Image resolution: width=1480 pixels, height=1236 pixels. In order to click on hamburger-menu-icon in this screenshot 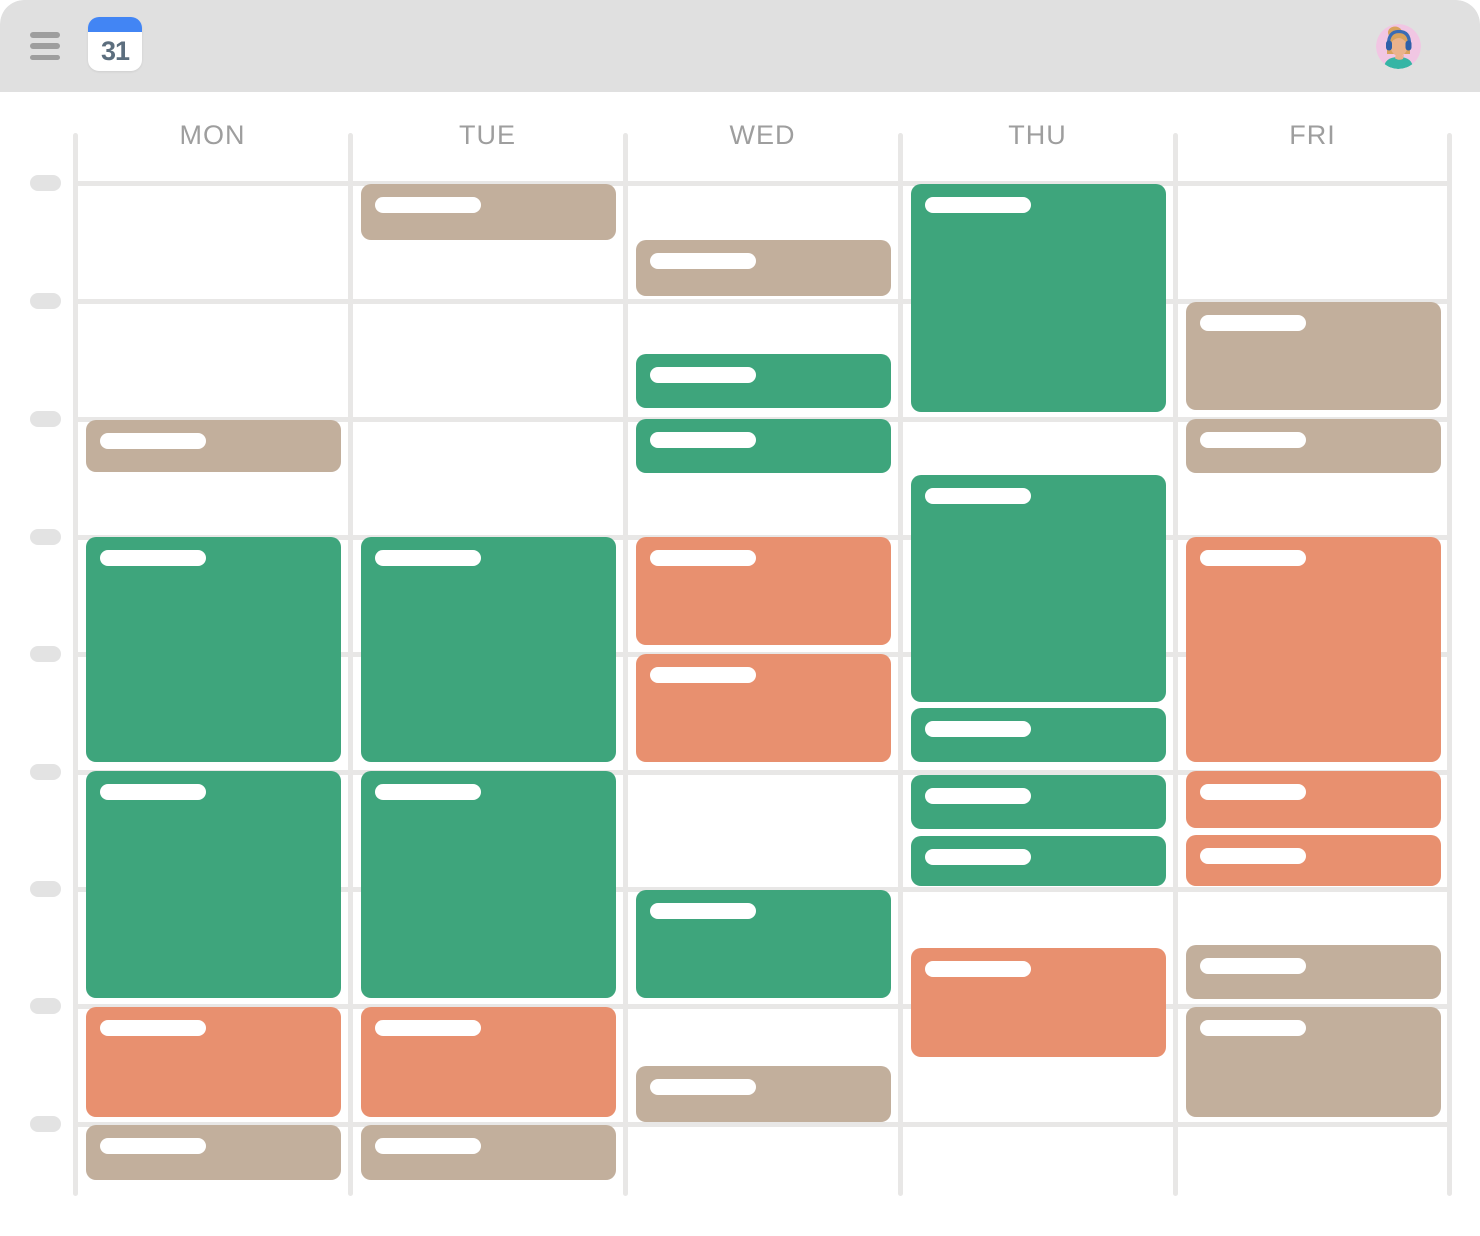, I will do `click(45, 46)`.